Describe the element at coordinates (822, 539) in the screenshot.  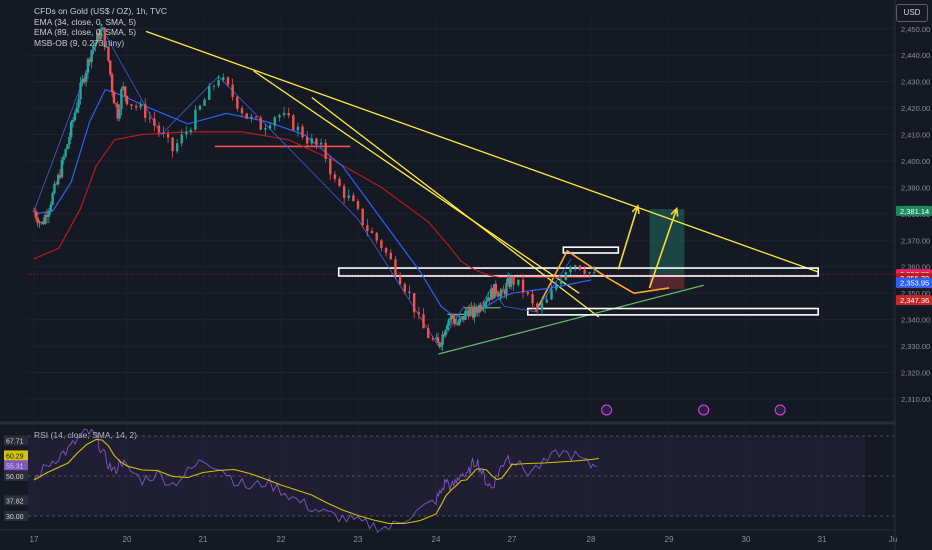
I see `x-tick-label: 31` at that location.